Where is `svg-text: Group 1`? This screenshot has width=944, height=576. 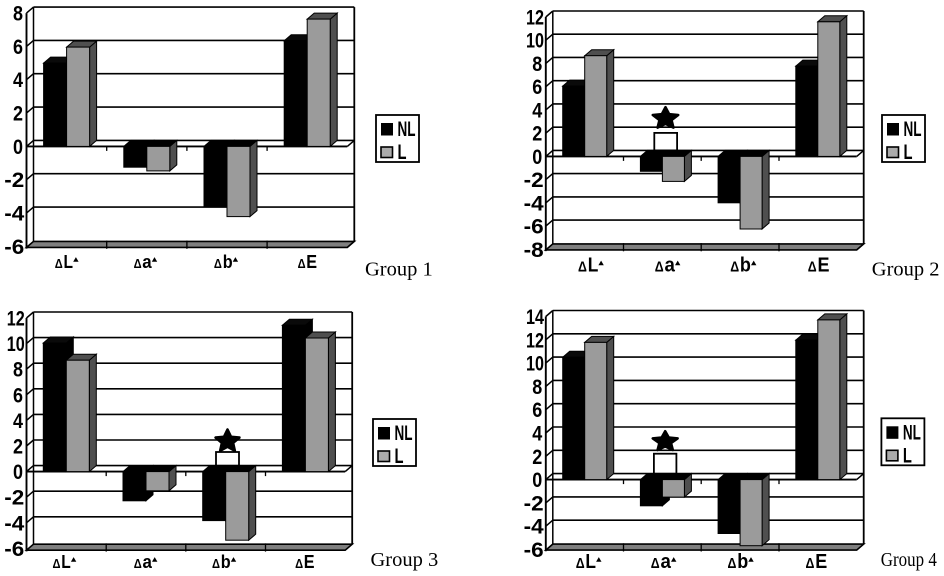
svg-text: Group 1 is located at coordinates (399, 270).